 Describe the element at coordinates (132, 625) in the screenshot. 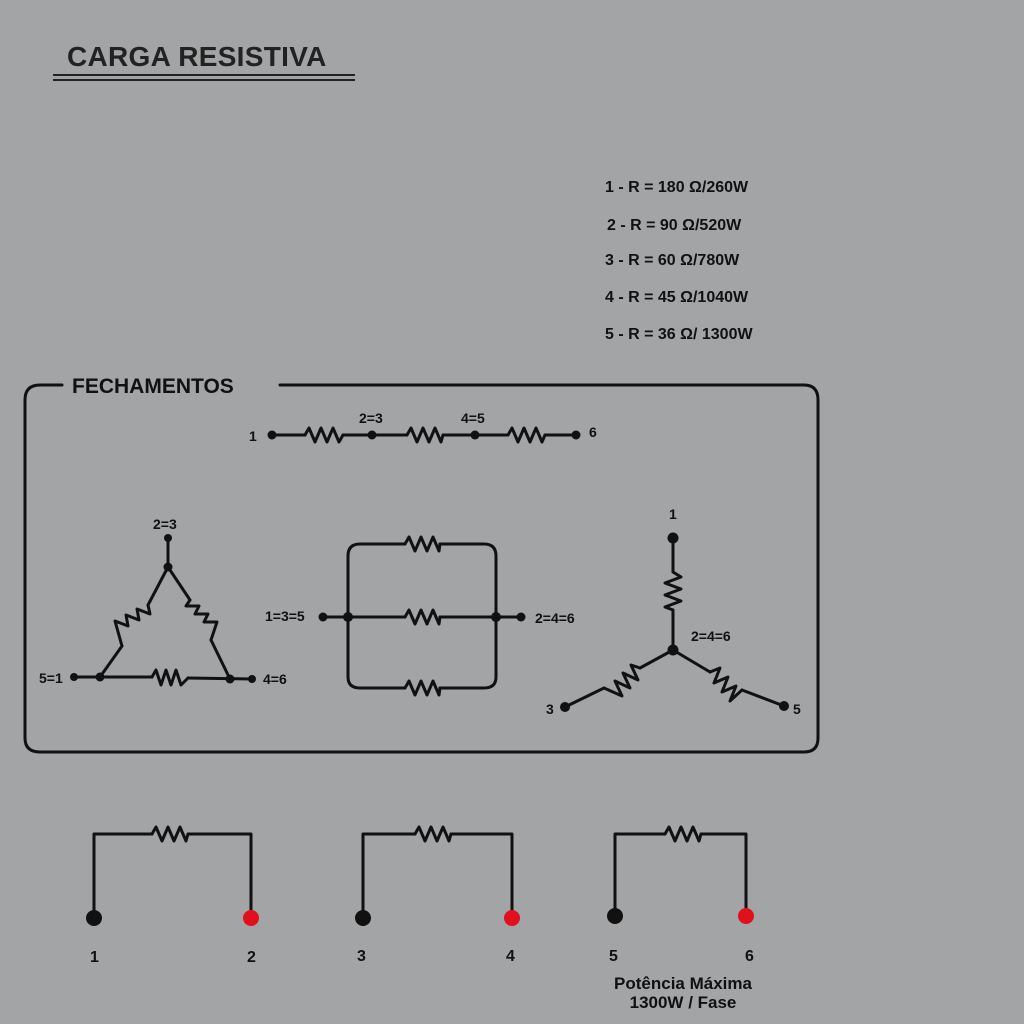

I see `resistor-delta-left` at that location.